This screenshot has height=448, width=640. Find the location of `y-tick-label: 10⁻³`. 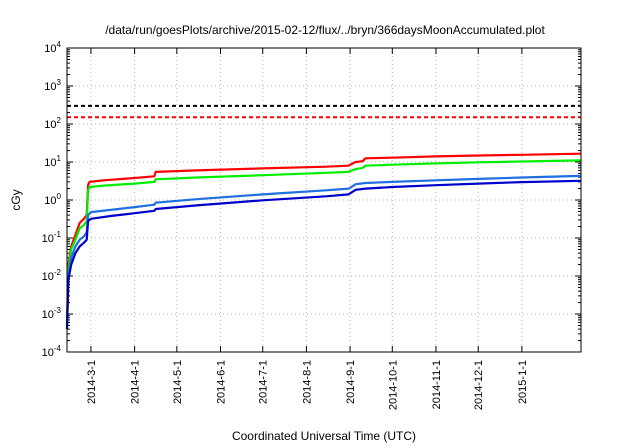

y-tick-label: 10⁻³ is located at coordinates (52, 313).